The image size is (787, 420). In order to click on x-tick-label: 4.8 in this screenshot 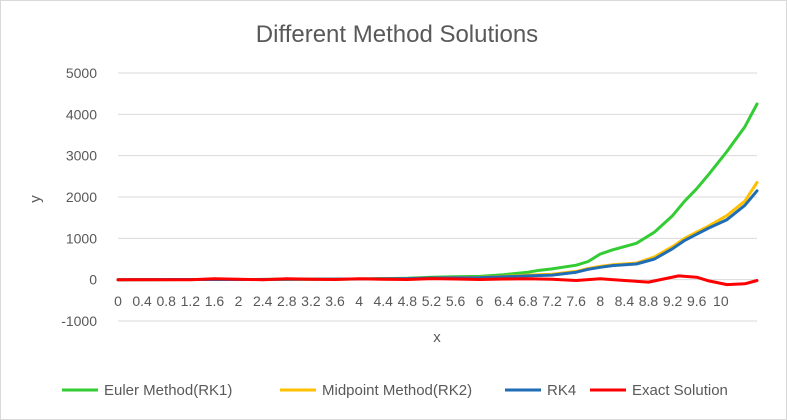, I will do `click(408, 301)`.